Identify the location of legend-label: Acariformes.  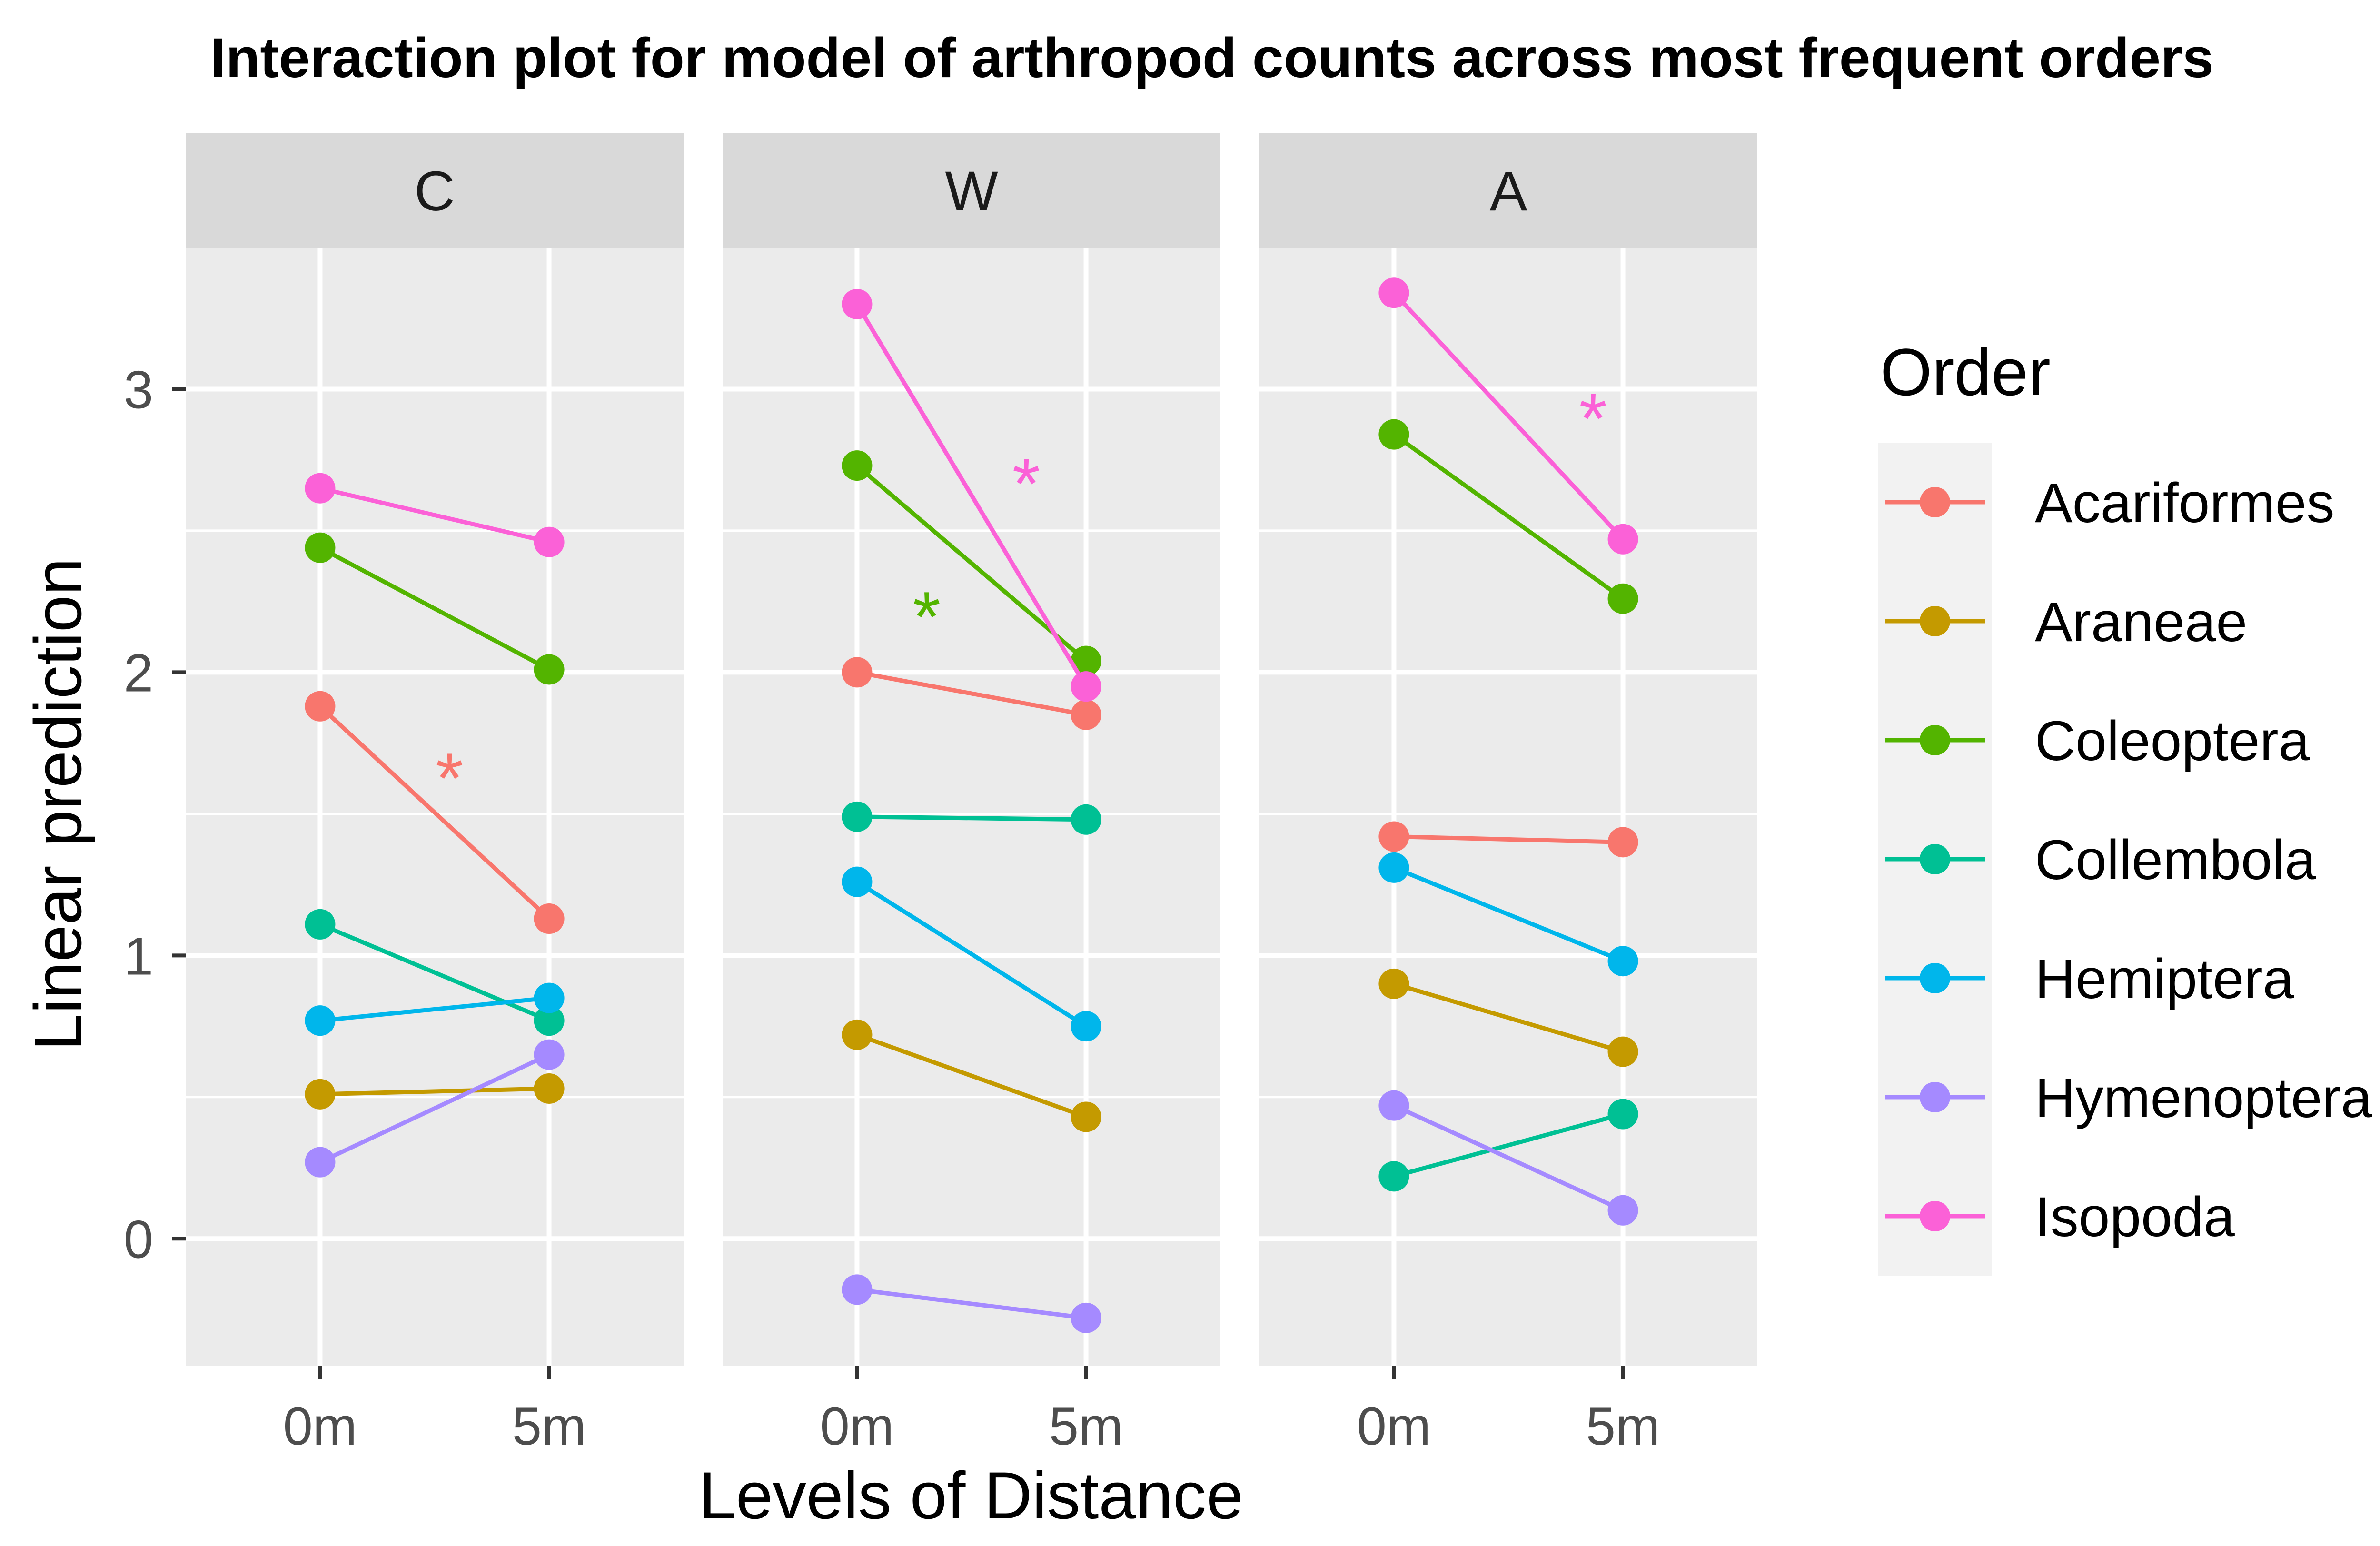
(2184, 503).